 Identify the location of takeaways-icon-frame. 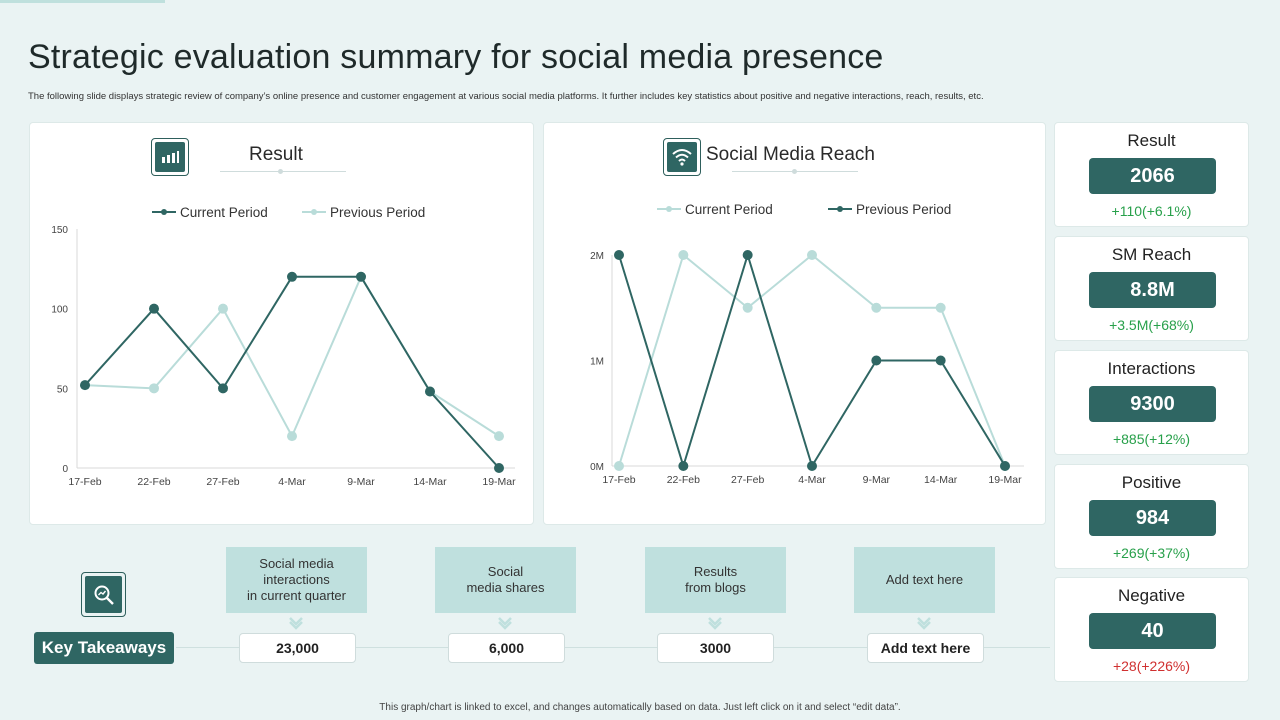
(103, 594).